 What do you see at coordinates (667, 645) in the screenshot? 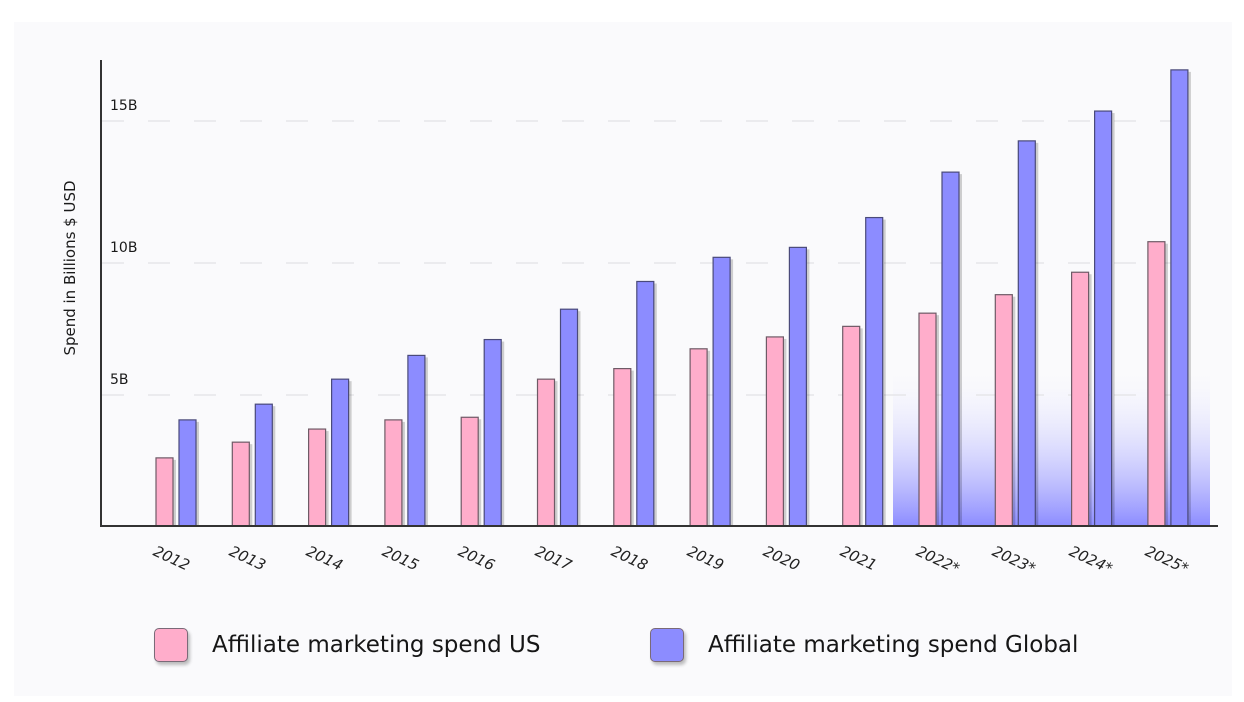
I see `legend-swatch-global` at bounding box center [667, 645].